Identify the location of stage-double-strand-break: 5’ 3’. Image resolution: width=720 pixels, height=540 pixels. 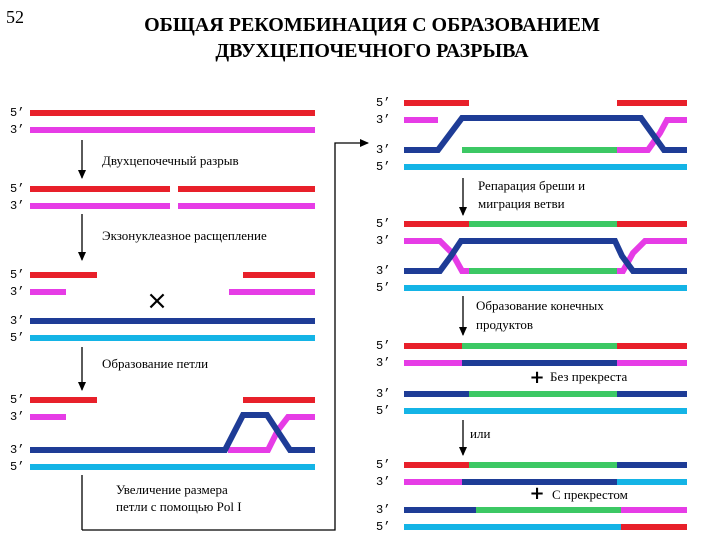
(162, 197).